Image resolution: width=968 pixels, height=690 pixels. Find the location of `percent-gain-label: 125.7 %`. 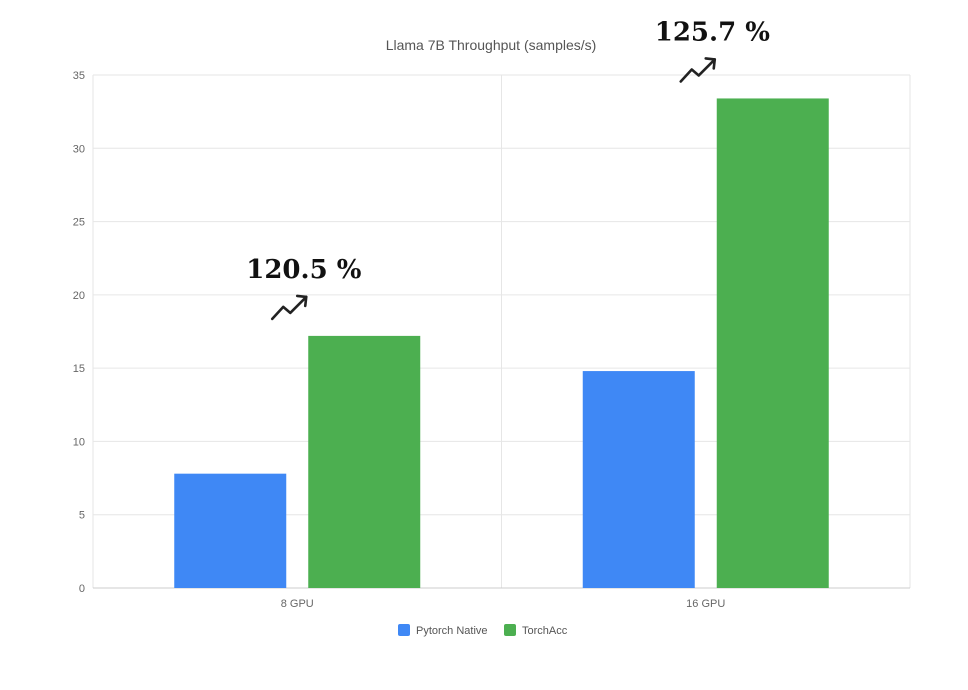

percent-gain-label: 125.7 % is located at coordinates (712, 32).